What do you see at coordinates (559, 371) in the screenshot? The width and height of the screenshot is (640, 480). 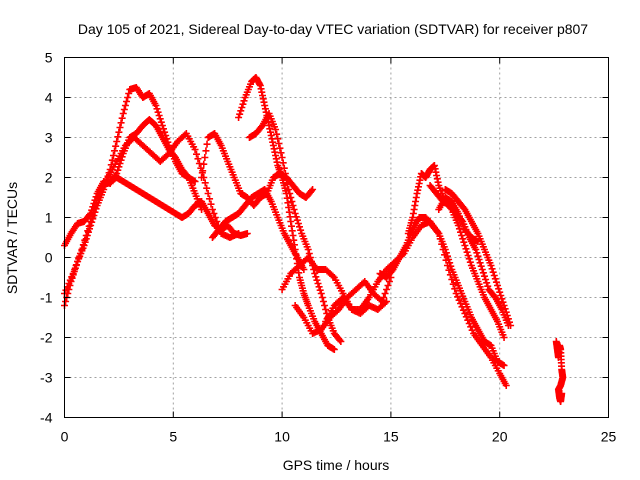 I see `series-arc-q` at bounding box center [559, 371].